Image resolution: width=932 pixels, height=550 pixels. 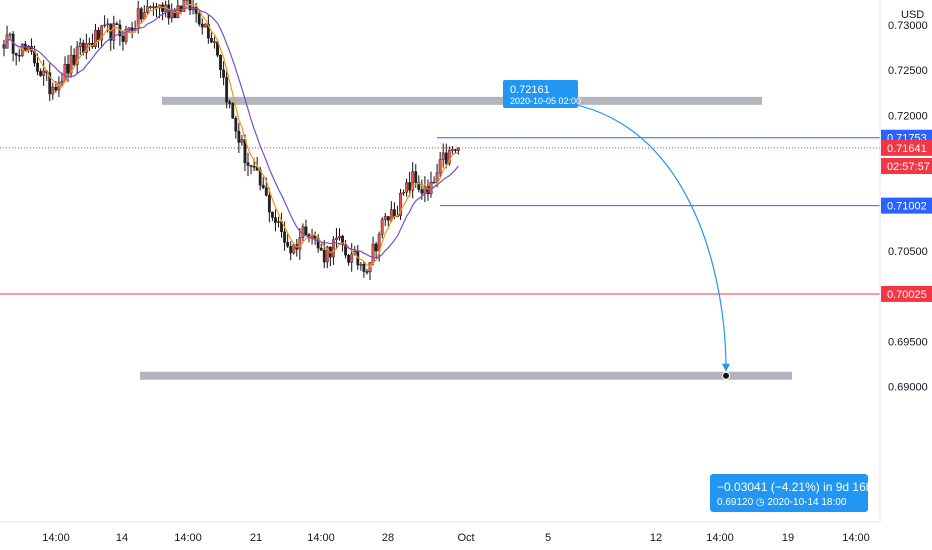 I want to click on x-tick-label: 21, so click(x=256, y=538).